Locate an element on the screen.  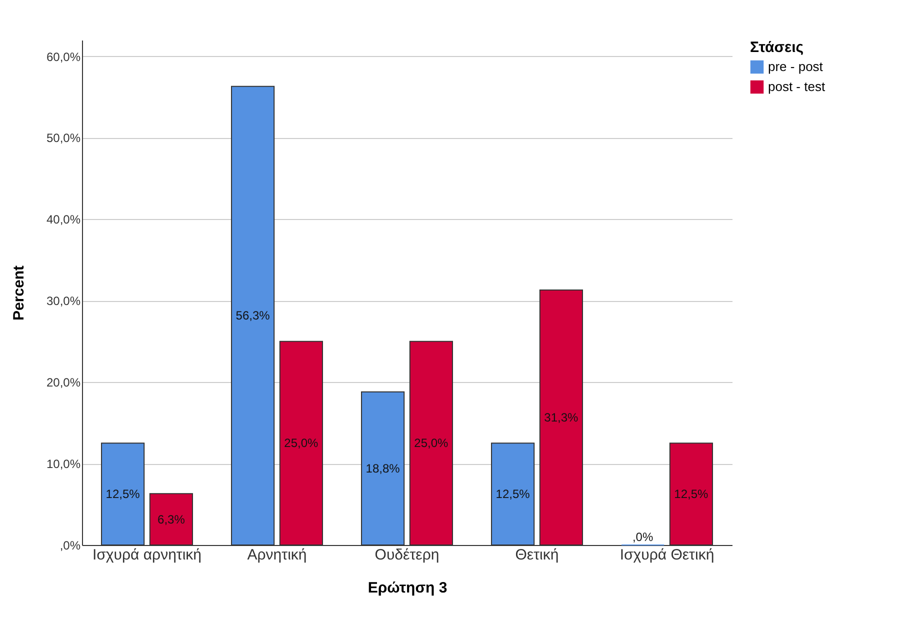
x-tick-label: Ισχυρά Θετική is located at coordinates (667, 555).